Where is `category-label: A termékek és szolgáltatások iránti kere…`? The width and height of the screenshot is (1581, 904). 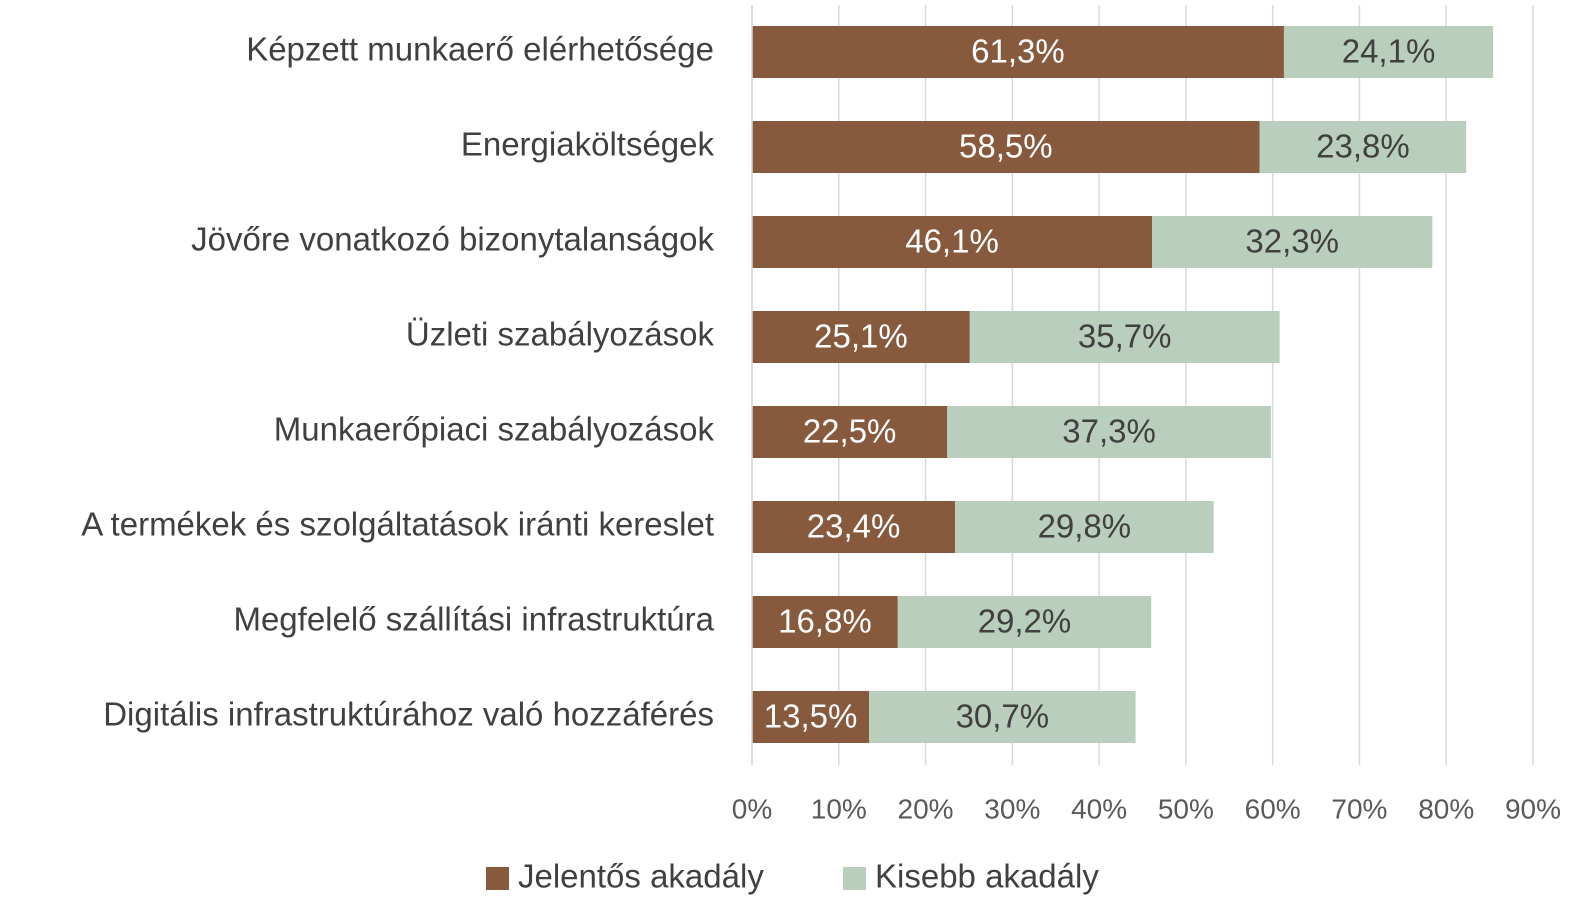
category-label: A termékek és szolgáltatások iránti kere… is located at coordinates (397, 524).